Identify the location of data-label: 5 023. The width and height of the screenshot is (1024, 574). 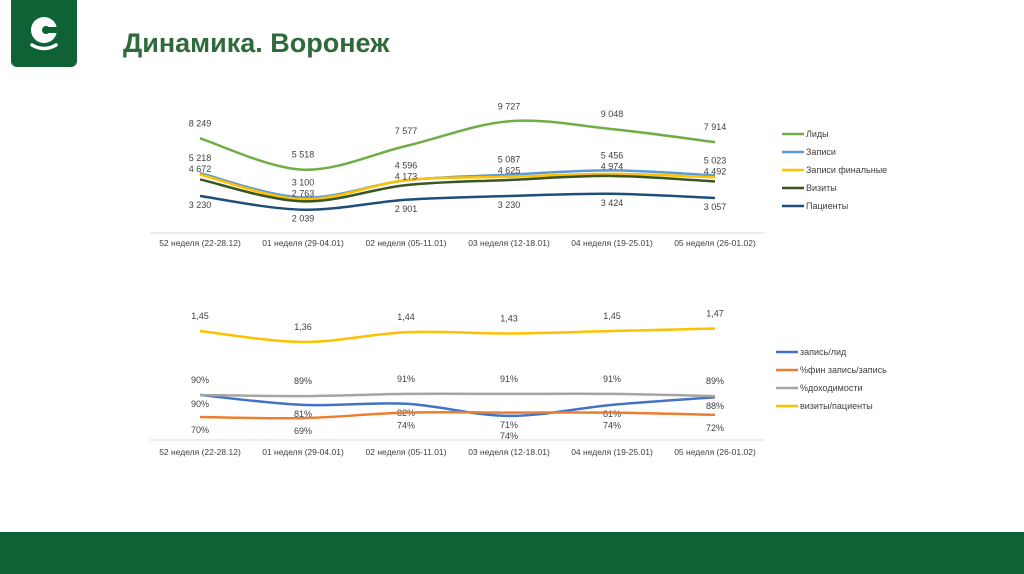
(715, 160).